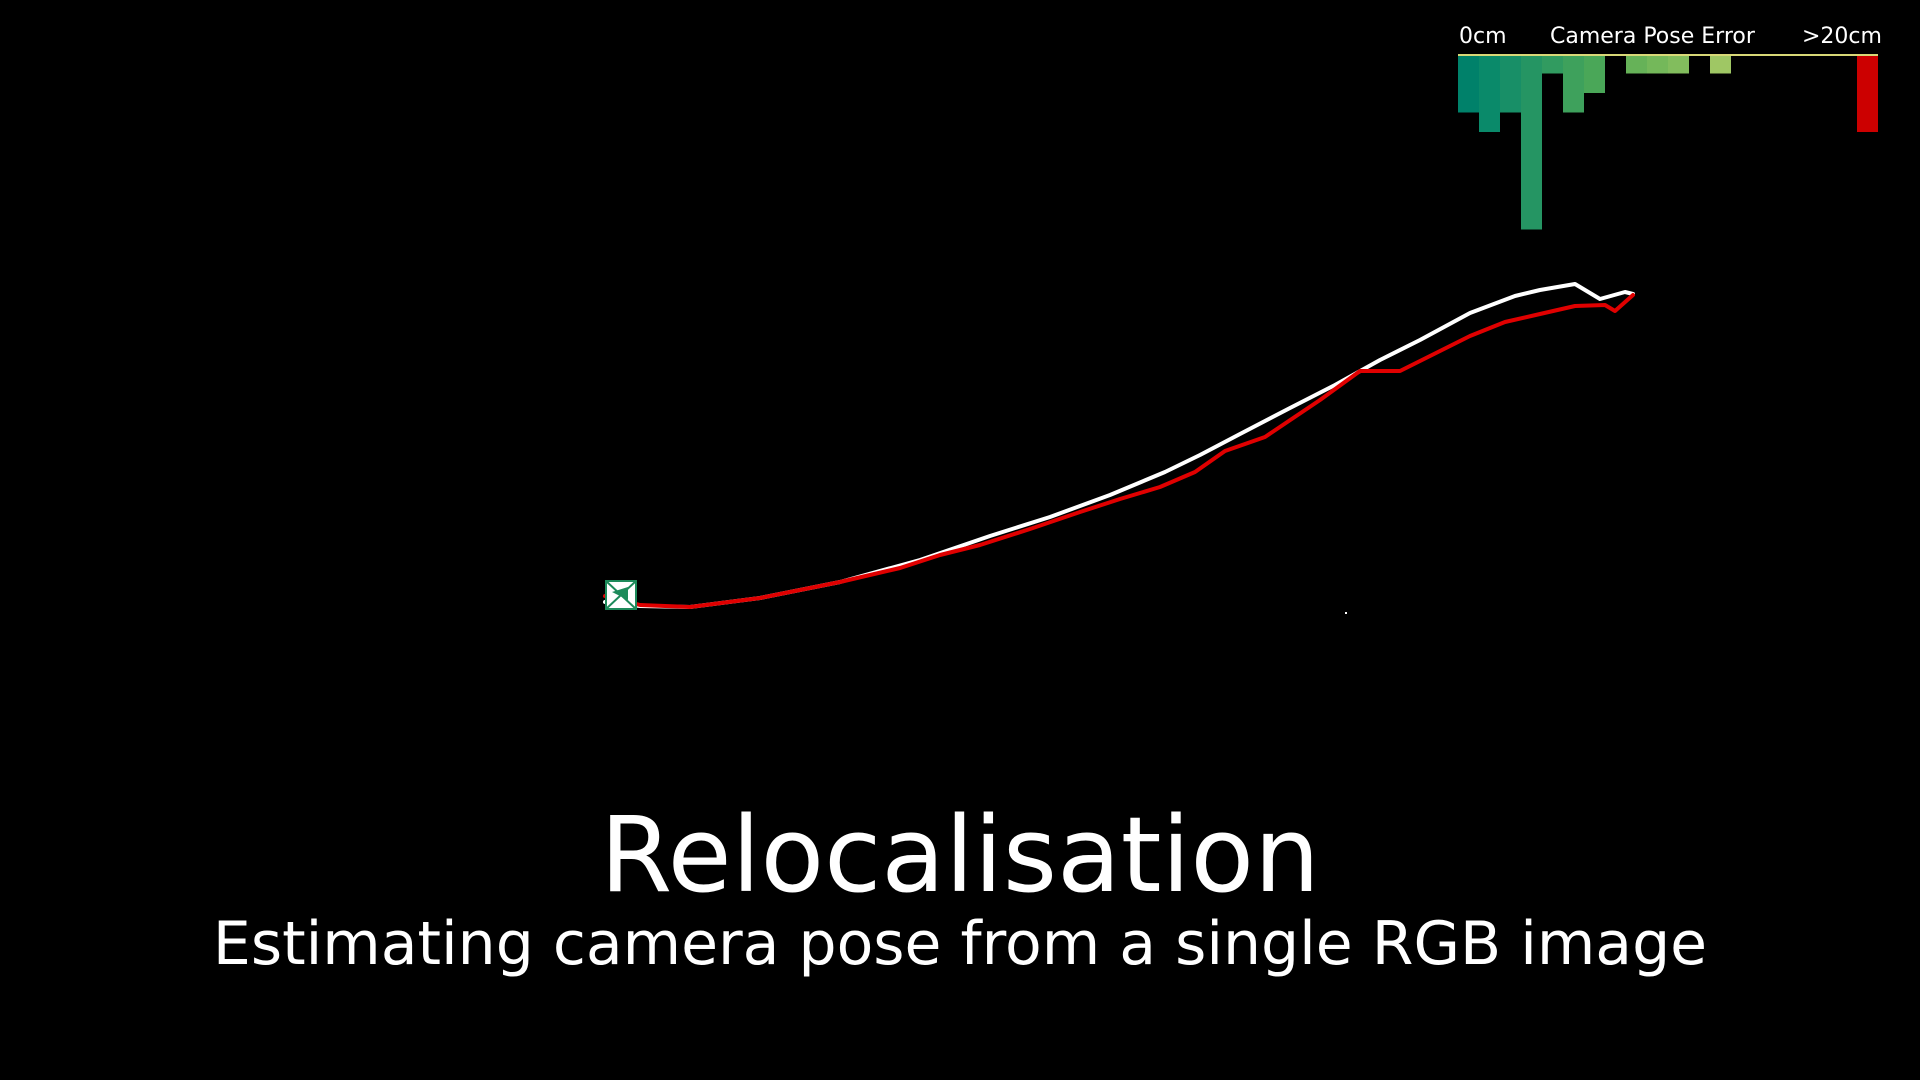  Describe the element at coordinates (1652, 36) in the screenshot. I see `histogram-title: Camera Pose Error` at that location.